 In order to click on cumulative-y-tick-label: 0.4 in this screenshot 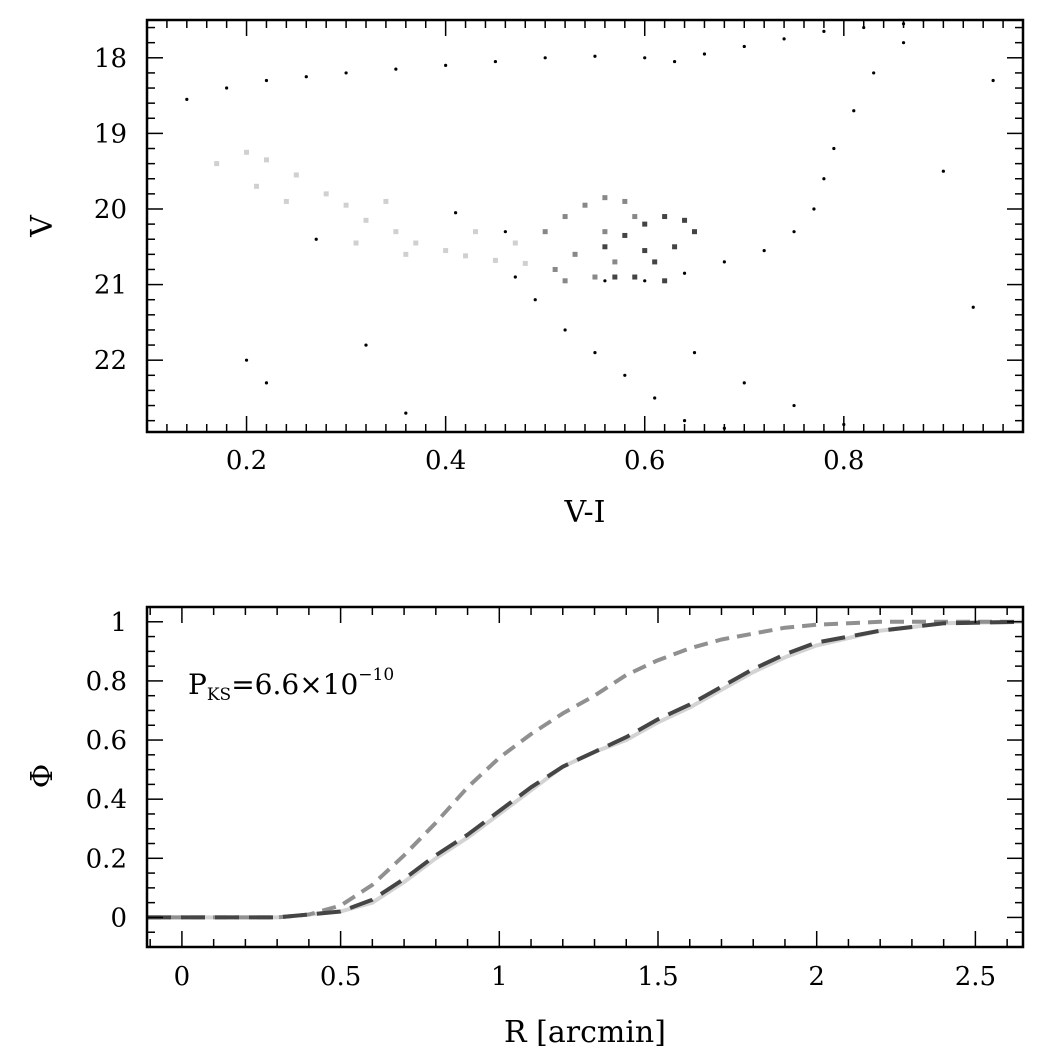, I will do `click(106, 800)`.